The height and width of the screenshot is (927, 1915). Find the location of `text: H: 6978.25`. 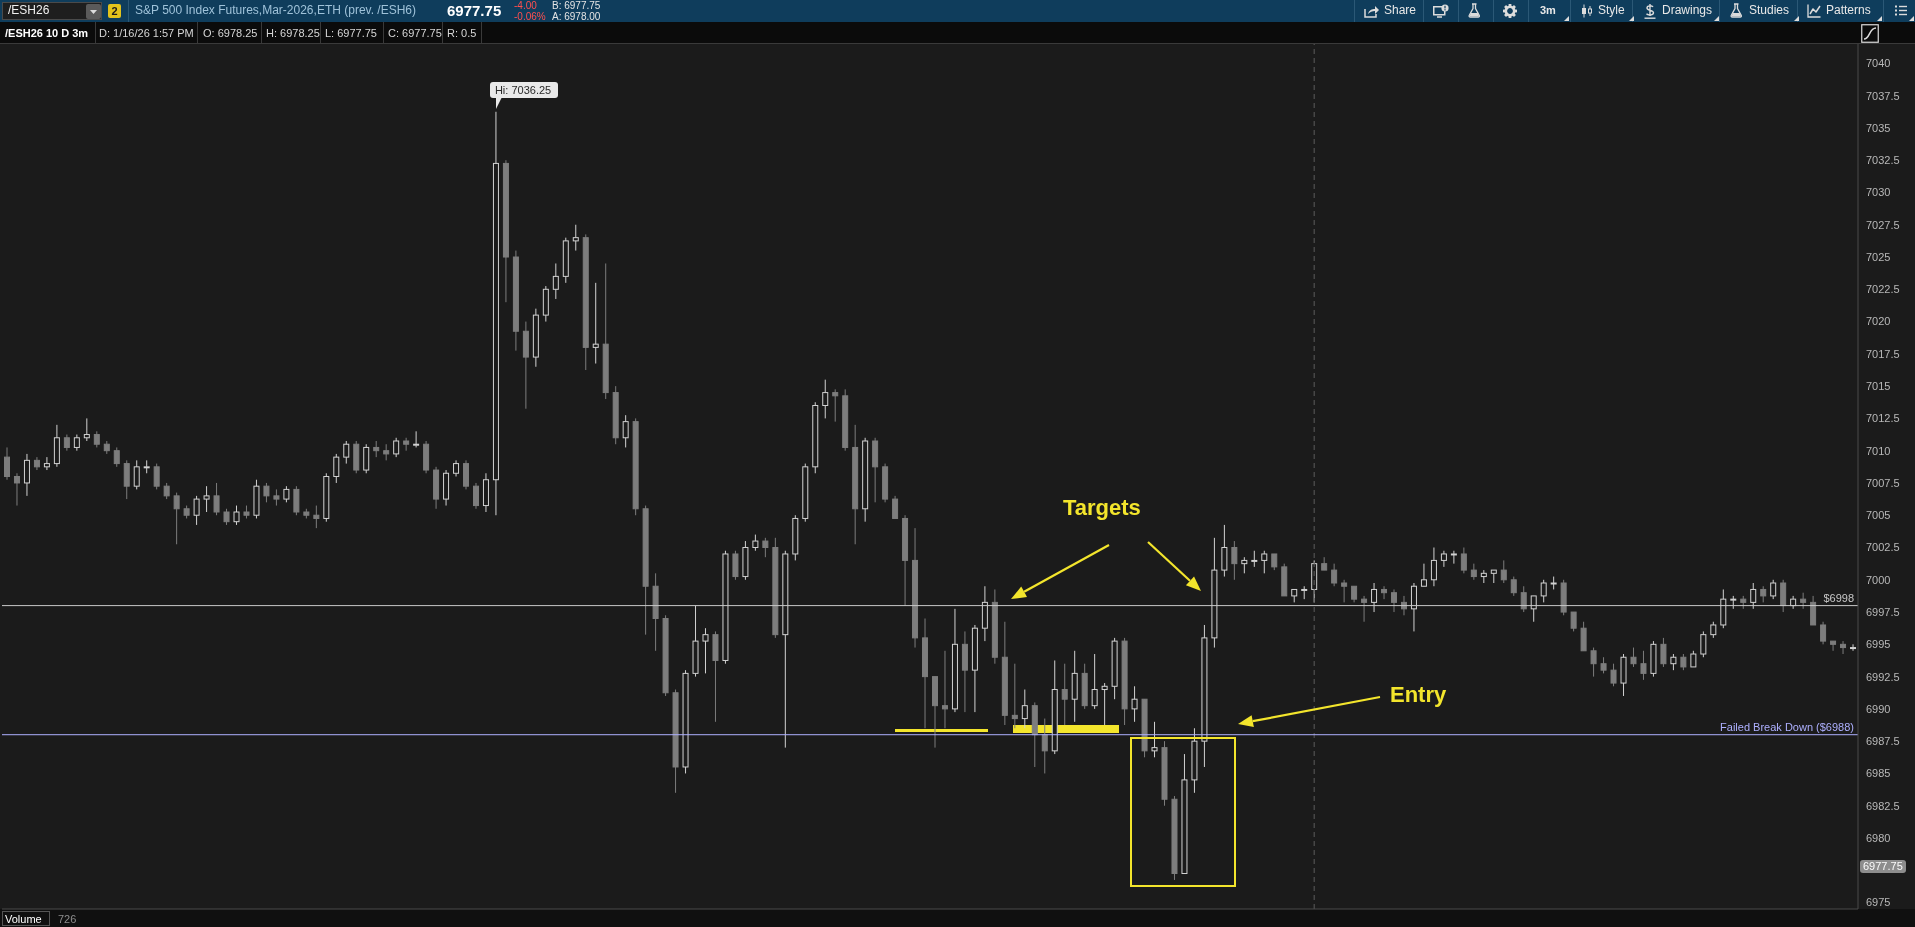

text: H: 6978.25 is located at coordinates (293, 33).